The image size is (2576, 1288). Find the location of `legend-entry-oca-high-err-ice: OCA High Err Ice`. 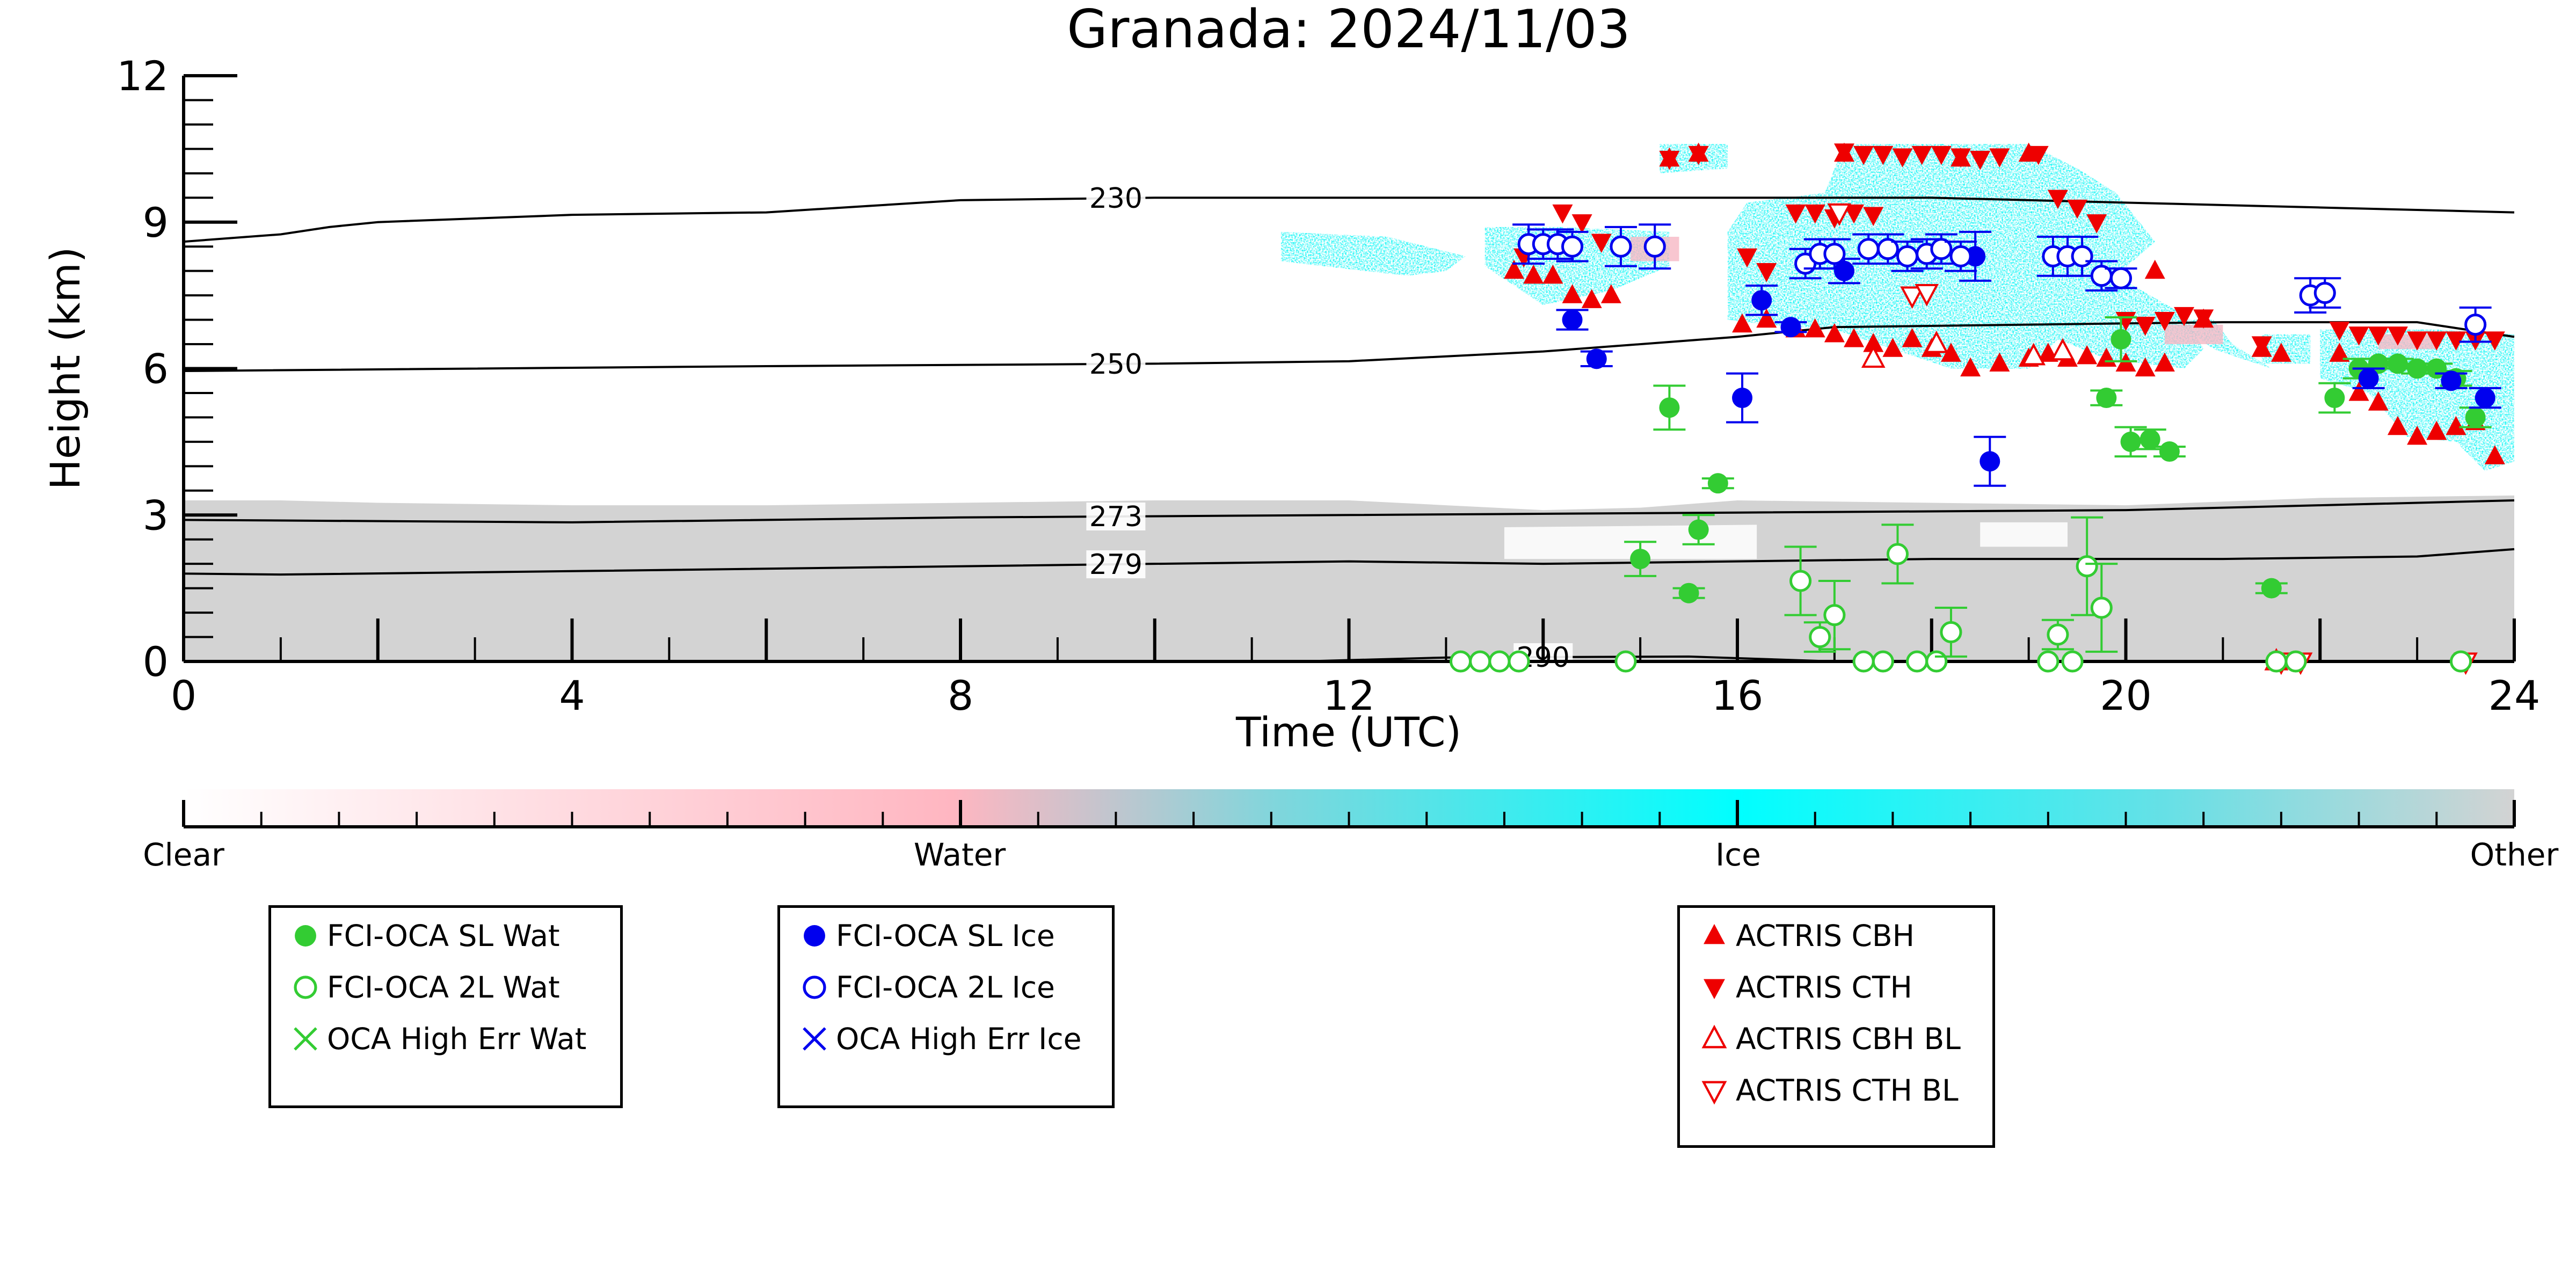

legend-entry-oca-high-err-ice: OCA High Err Ice is located at coordinates (937, 1039).